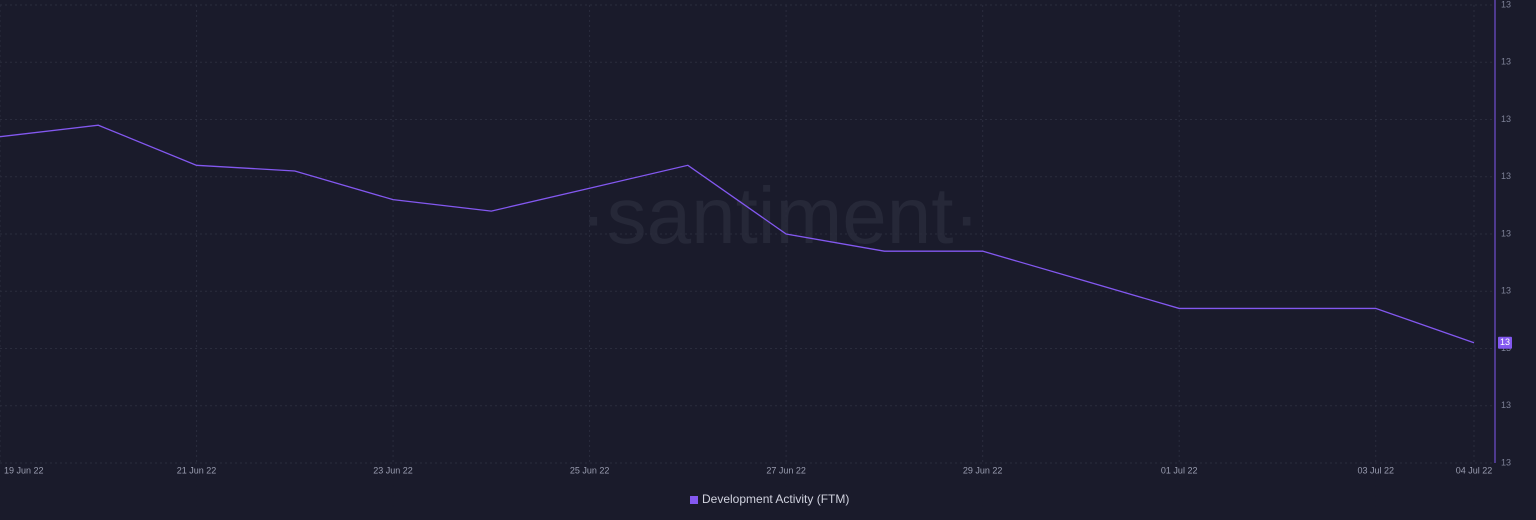 The width and height of the screenshot is (1536, 520). I want to click on legend-label: Development Activity (FTM), so click(775, 499).